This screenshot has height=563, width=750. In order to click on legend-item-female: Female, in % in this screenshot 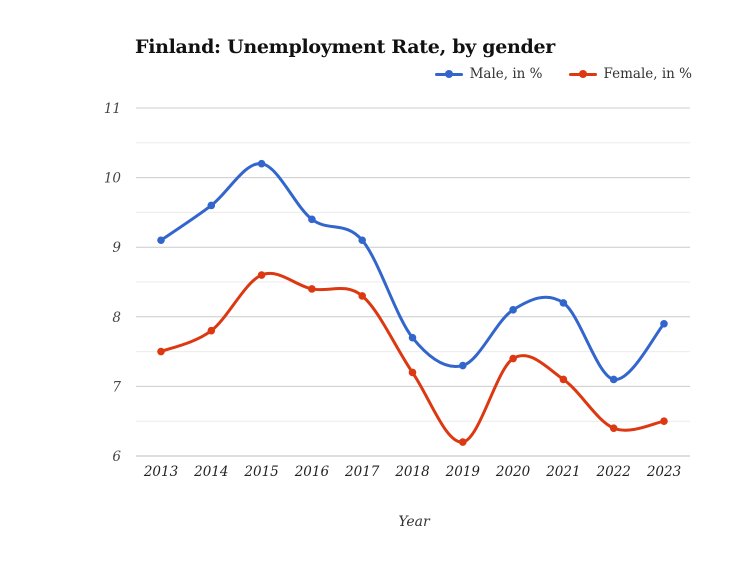, I will do `click(630, 74)`.